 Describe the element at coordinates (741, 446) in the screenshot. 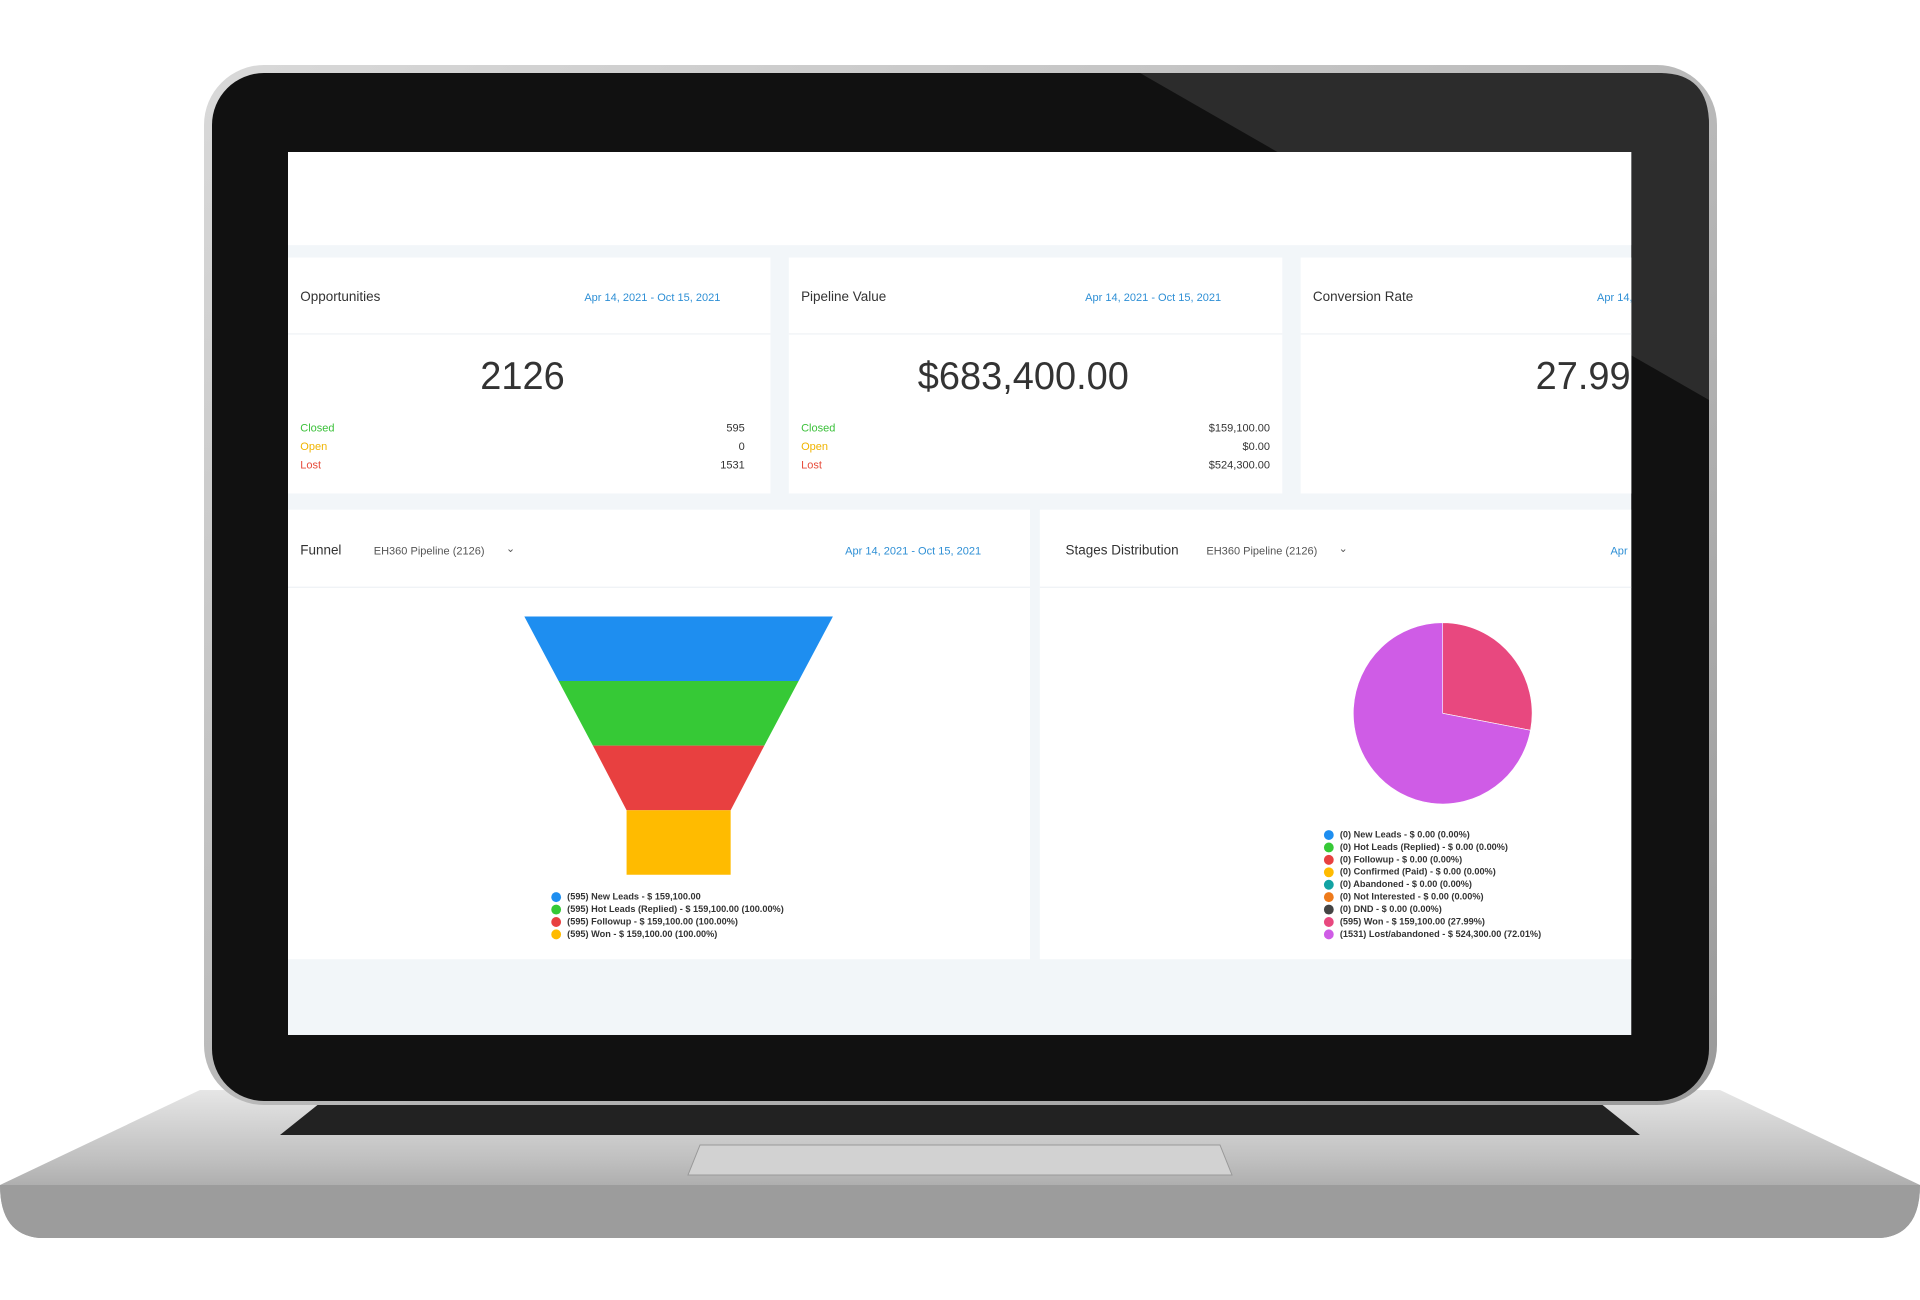

I see `row-value: 0` at that location.